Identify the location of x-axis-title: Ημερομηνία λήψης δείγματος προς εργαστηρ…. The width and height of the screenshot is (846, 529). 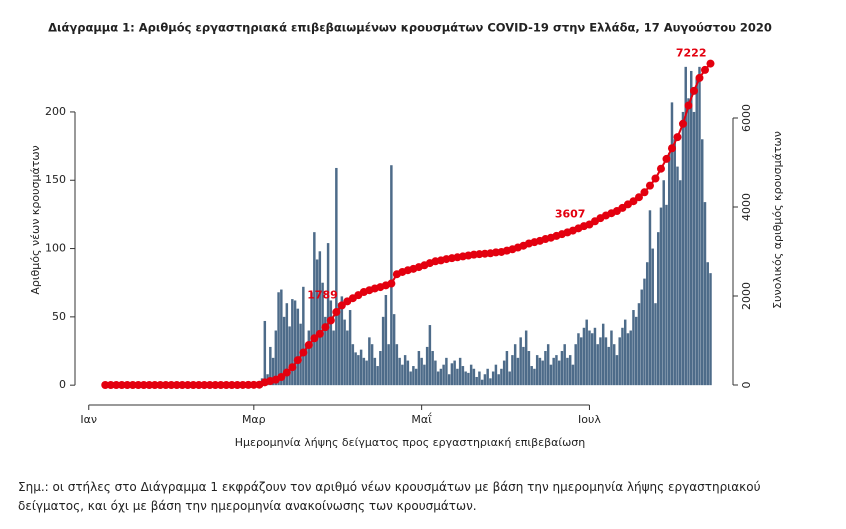
(410, 442).